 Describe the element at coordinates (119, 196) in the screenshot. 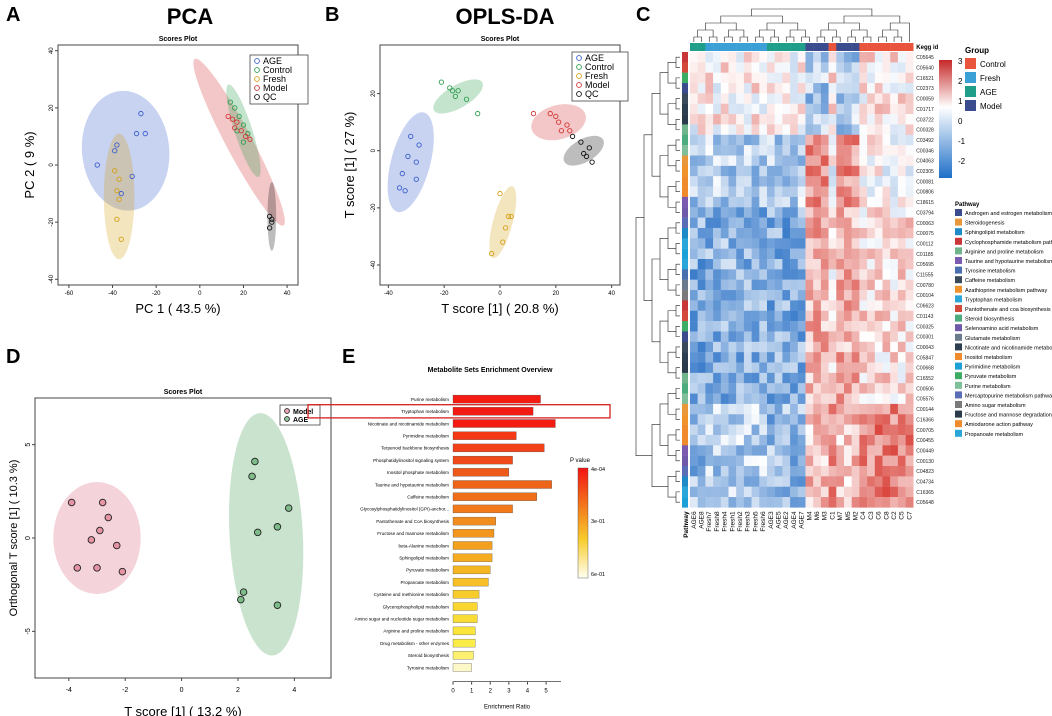

I see `confidence-ellipse-fresh` at that location.